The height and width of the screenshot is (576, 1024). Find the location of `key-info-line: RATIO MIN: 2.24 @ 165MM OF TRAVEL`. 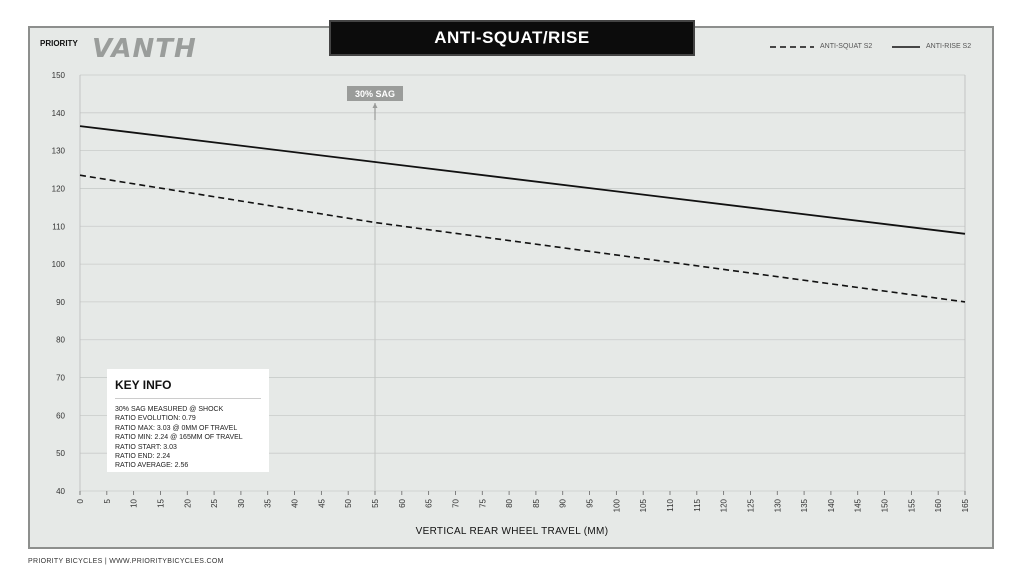

key-info-line: RATIO MIN: 2.24 @ 165MM OF TRAVEL is located at coordinates (179, 438).